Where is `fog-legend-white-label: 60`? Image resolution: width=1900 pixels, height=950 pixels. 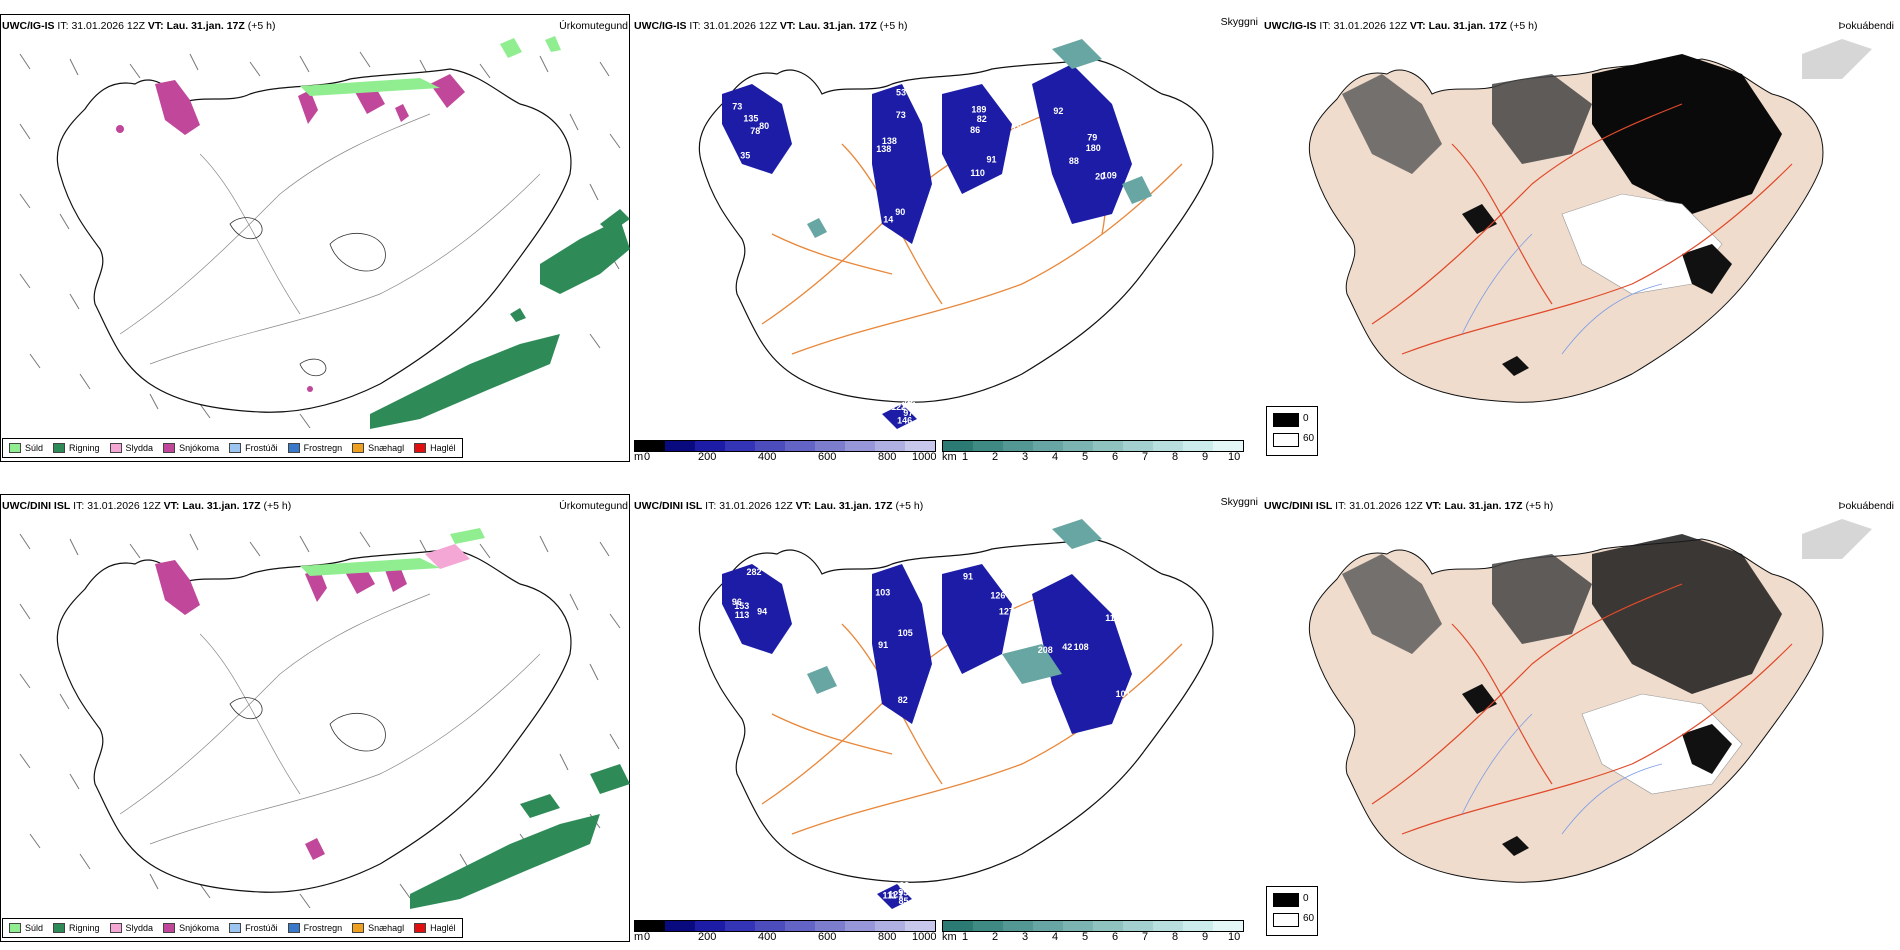
fog-legend-white-label: 60 is located at coordinates (1309, 918).